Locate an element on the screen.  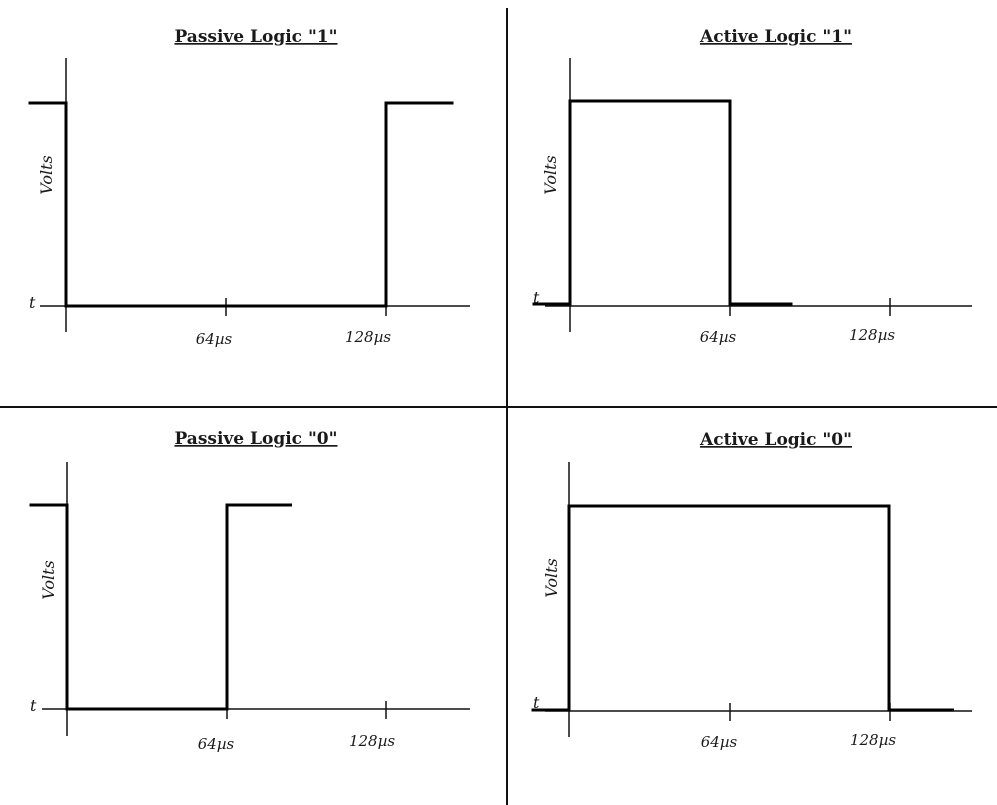
panel-title: Passive Logic "1" is located at coordinates (255, 37).